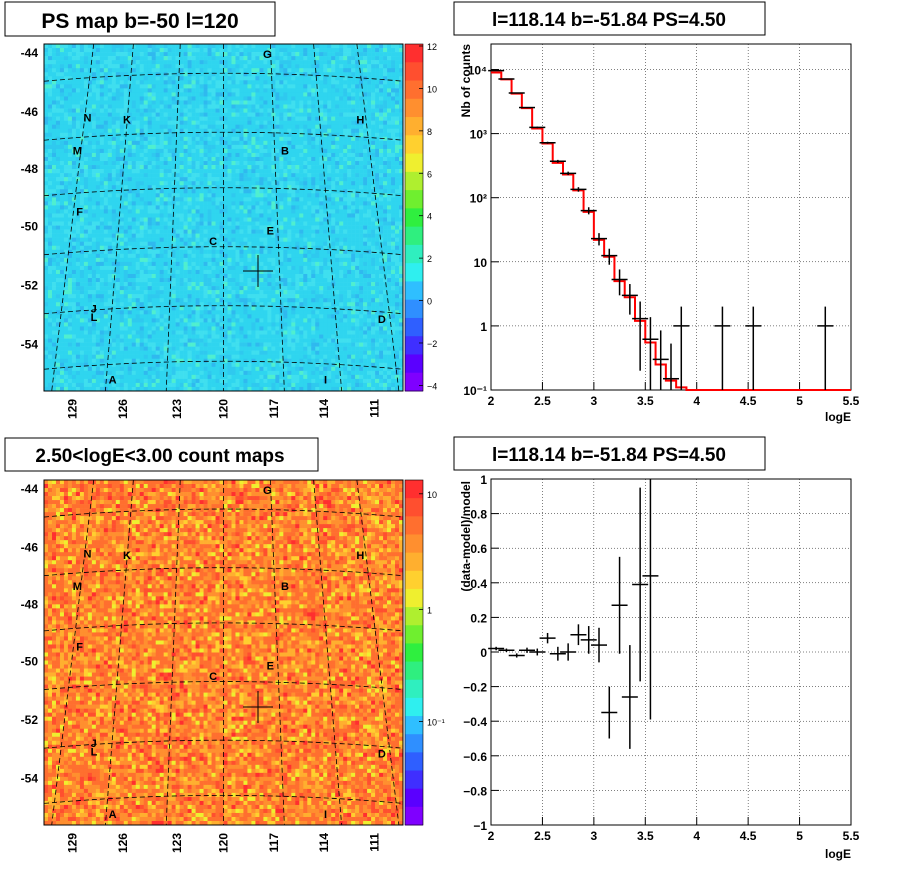 This screenshot has width=898, height=871. Describe the element at coordinates (374, 408) in the screenshot. I see `x-tick-label: 111` at that location.